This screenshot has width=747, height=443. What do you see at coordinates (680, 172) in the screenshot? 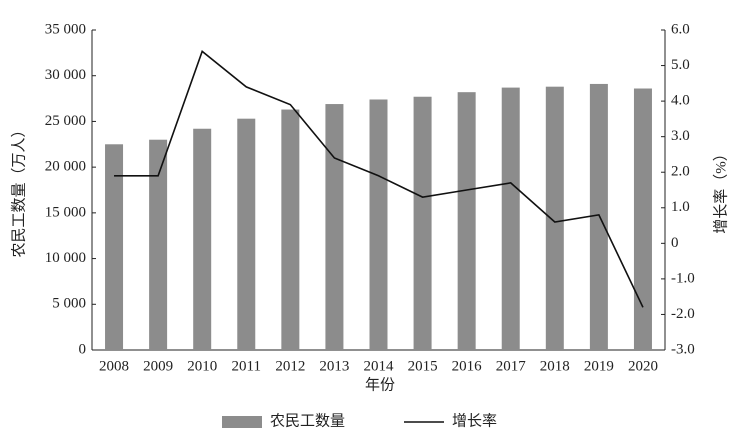
I see `y2-tick-label: 2.0` at bounding box center [680, 172].